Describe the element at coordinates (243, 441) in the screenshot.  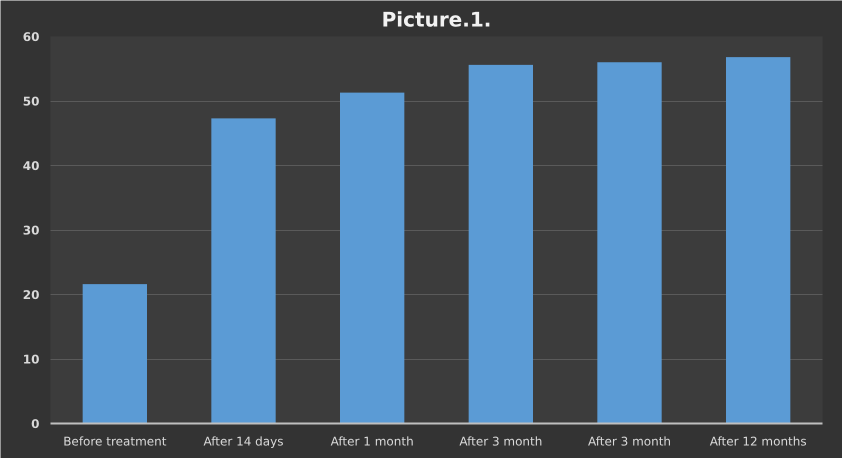
I see `x-tick-label: After 14 days` at that location.